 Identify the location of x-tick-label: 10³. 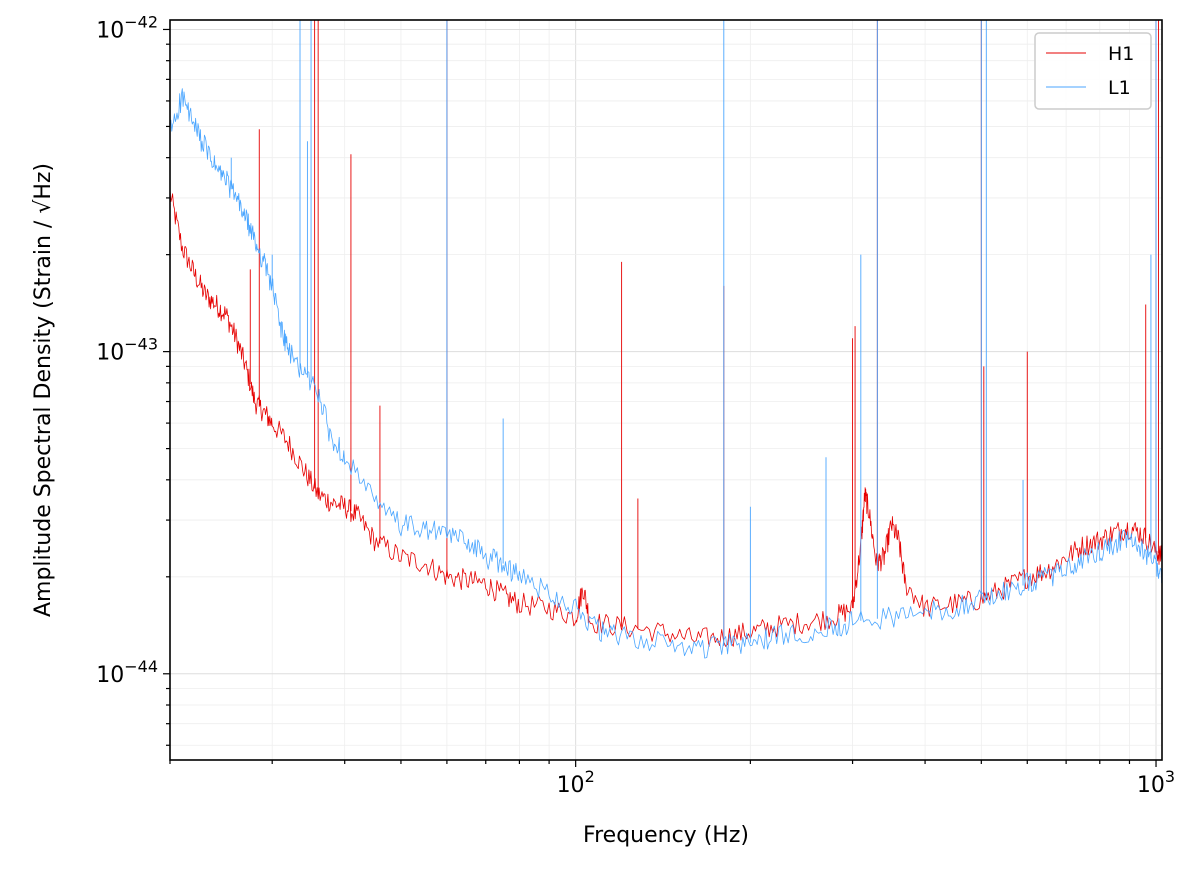
(1156, 782).